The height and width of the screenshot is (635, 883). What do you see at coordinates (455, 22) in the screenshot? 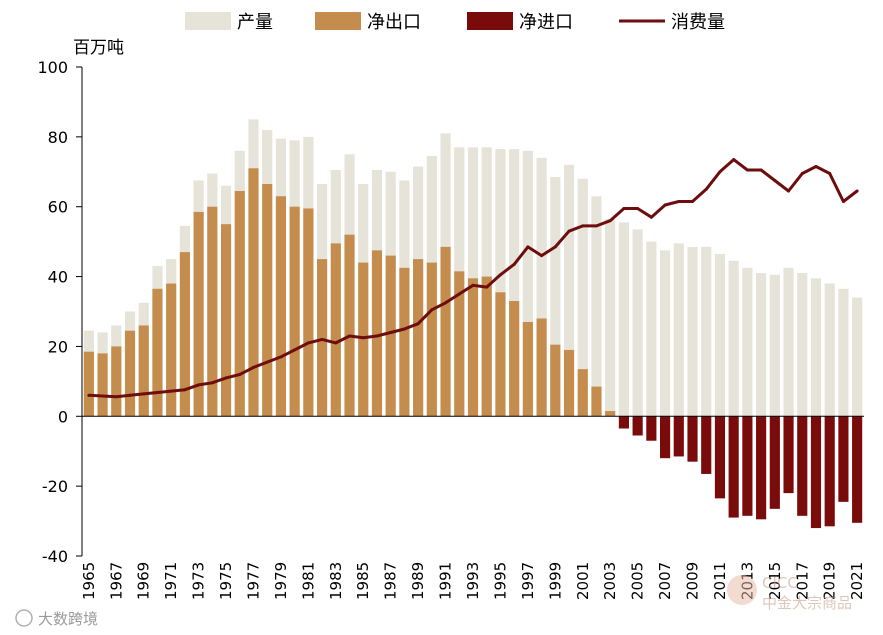
I see `legend: 产量 净出口 净进口 消费量` at bounding box center [455, 22].